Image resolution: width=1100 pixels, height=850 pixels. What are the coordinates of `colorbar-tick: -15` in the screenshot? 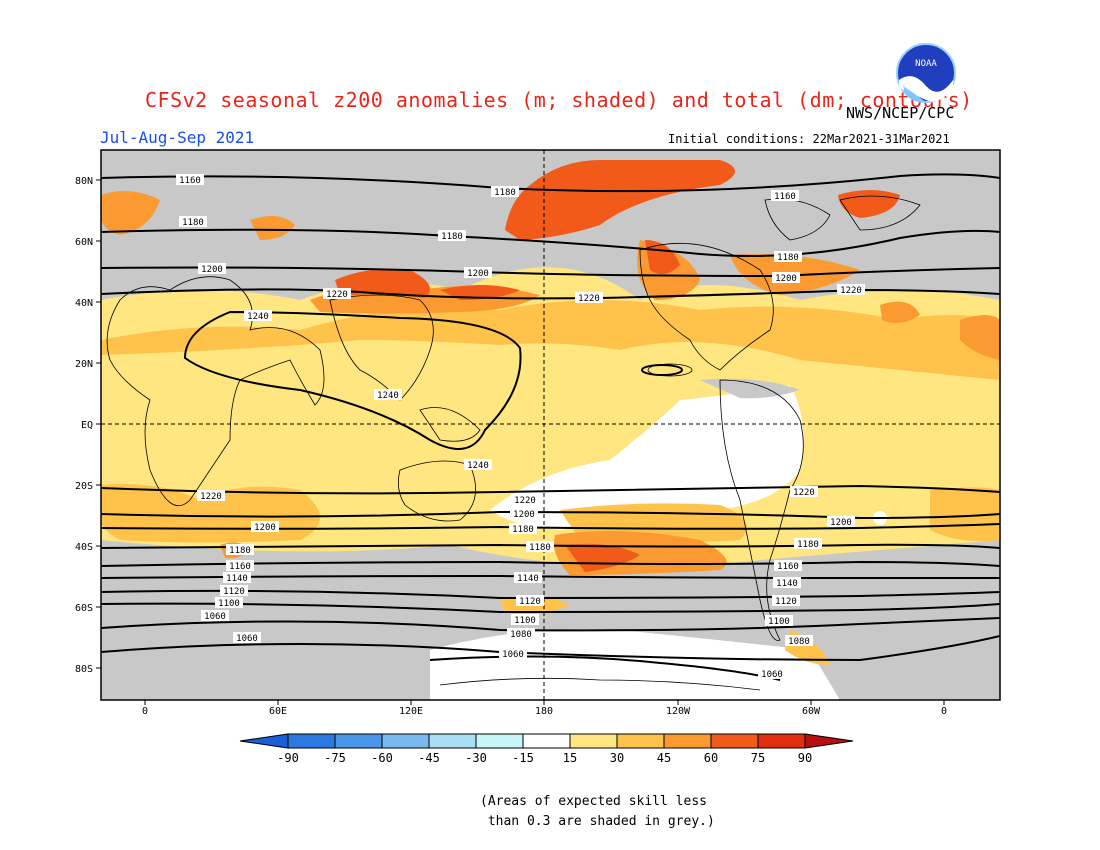 It's located at (523, 758).